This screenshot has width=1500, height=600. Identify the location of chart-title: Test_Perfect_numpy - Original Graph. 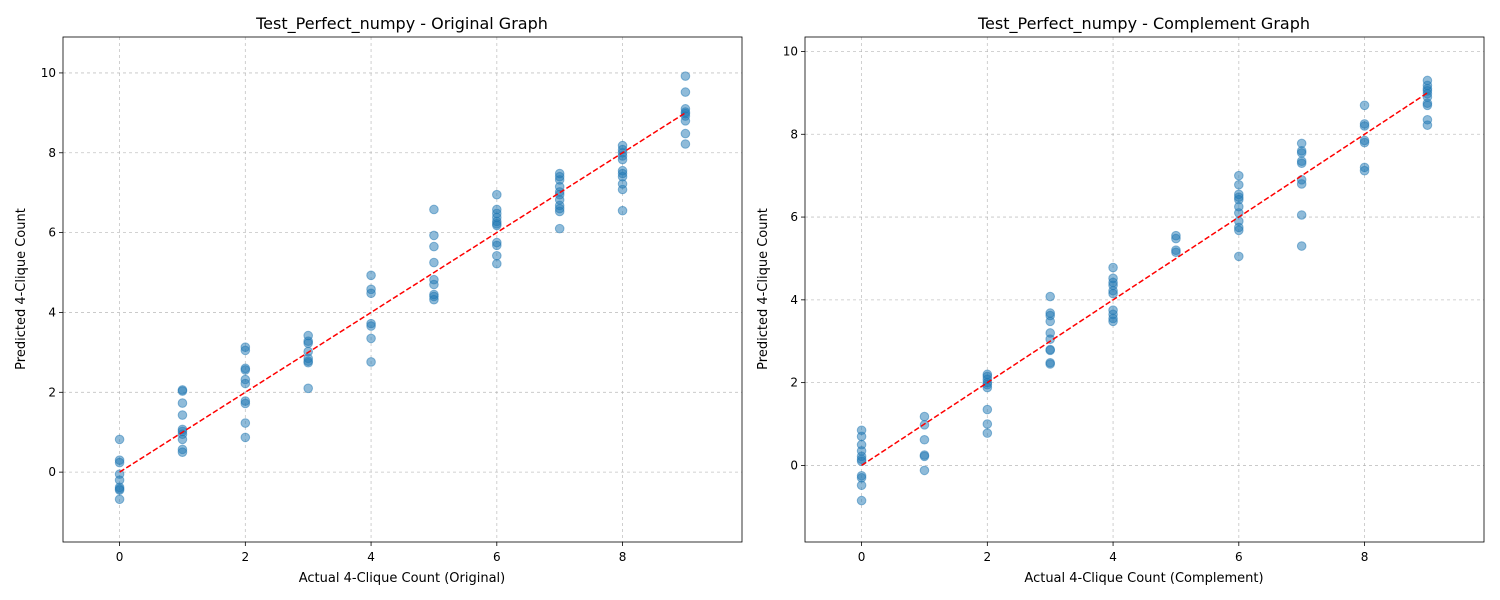
(401, 24).